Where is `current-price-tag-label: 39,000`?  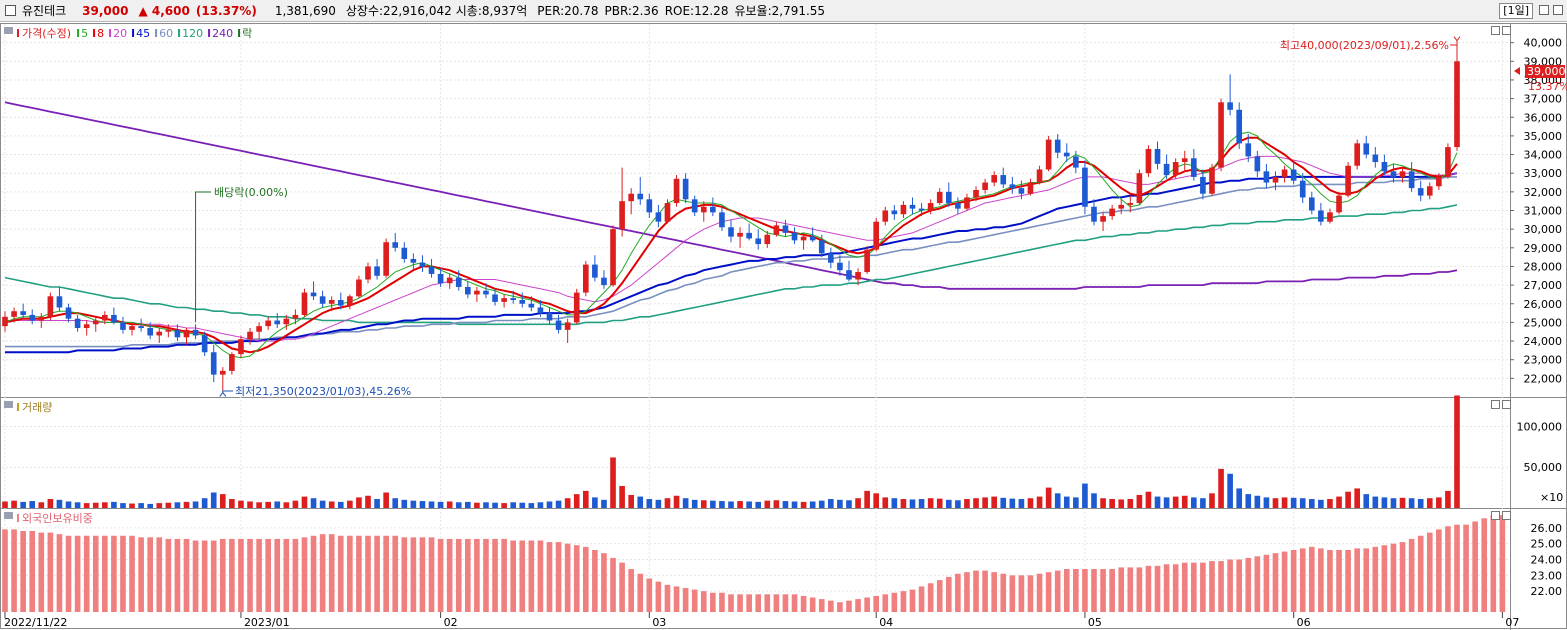 current-price-tag-label: 39,000 is located at coordinates (1546, 71).